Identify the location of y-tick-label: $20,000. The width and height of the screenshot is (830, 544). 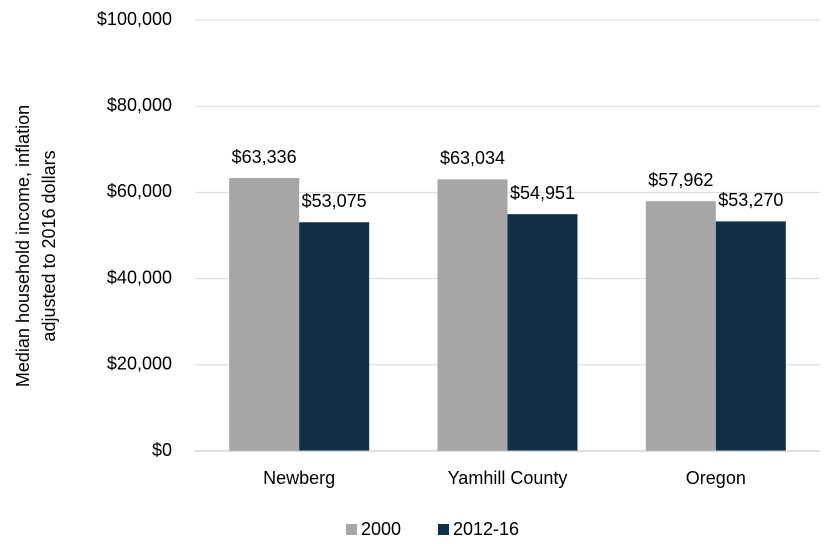
(139, 364).